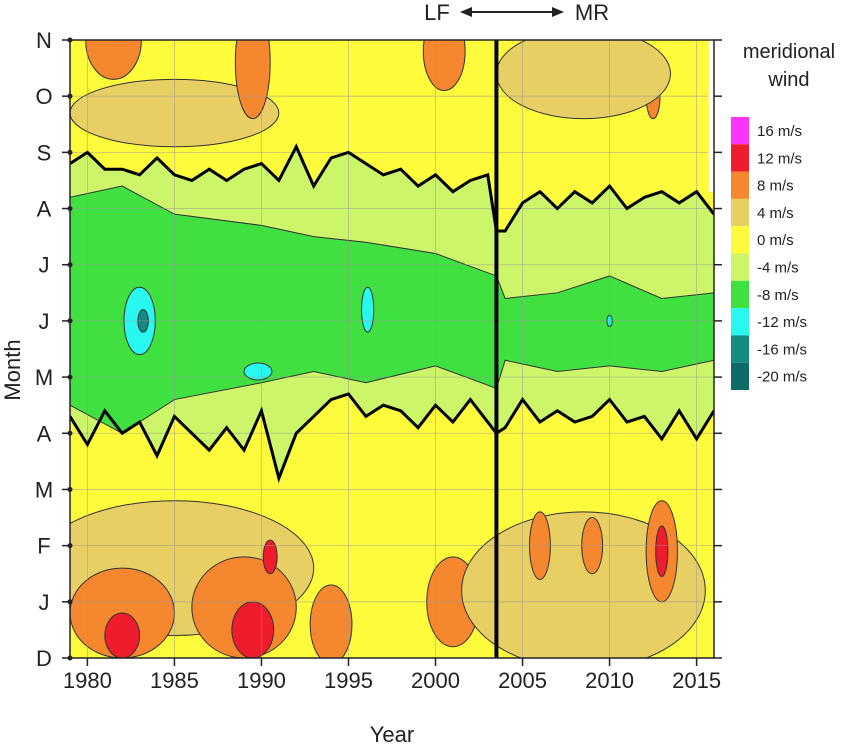 Image resolution: width=850 pixels, height=747 pixels. I want to click on x-tick-label: 1985, so click(174, 680).